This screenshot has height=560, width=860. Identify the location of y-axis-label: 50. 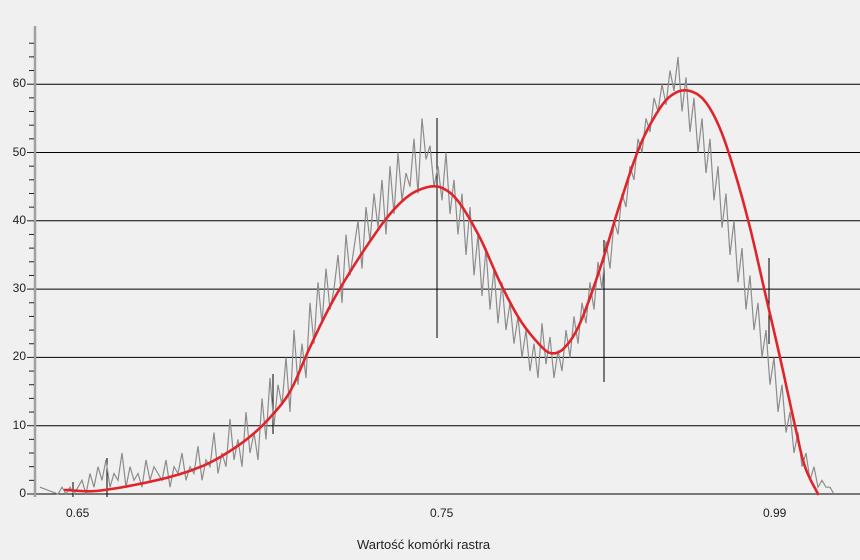
(19, 151).